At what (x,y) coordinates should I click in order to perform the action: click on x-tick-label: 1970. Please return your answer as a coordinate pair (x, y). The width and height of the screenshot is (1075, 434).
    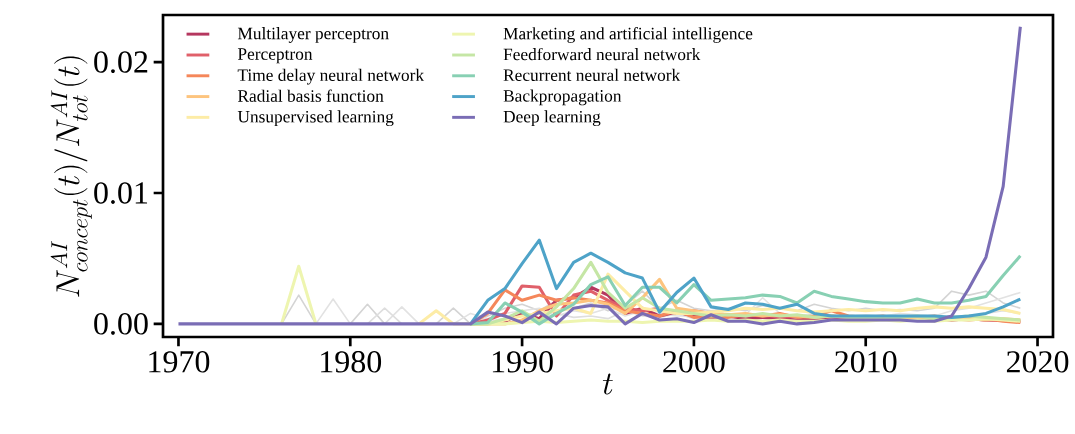
    Looking at the image, I should click on (179, 362).